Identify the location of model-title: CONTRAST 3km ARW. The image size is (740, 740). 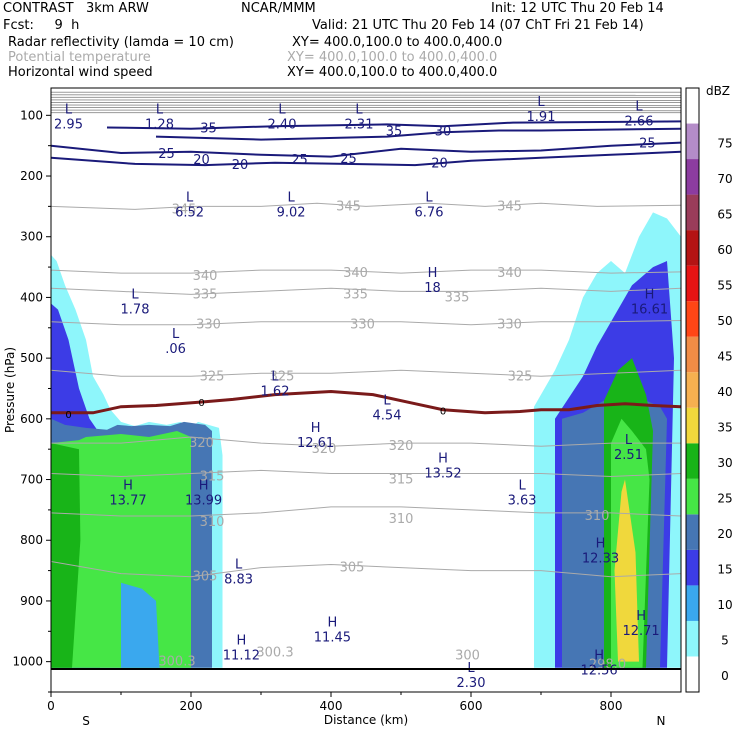
(76, 8).